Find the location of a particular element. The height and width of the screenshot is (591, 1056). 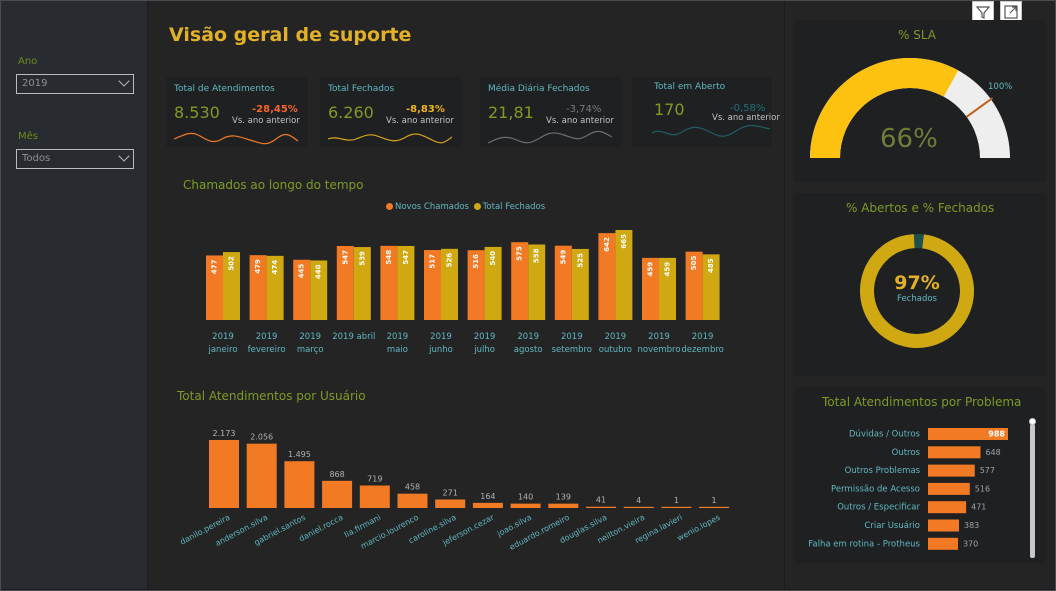

bar-data-label: 445 is located at coordinates (302, 271).